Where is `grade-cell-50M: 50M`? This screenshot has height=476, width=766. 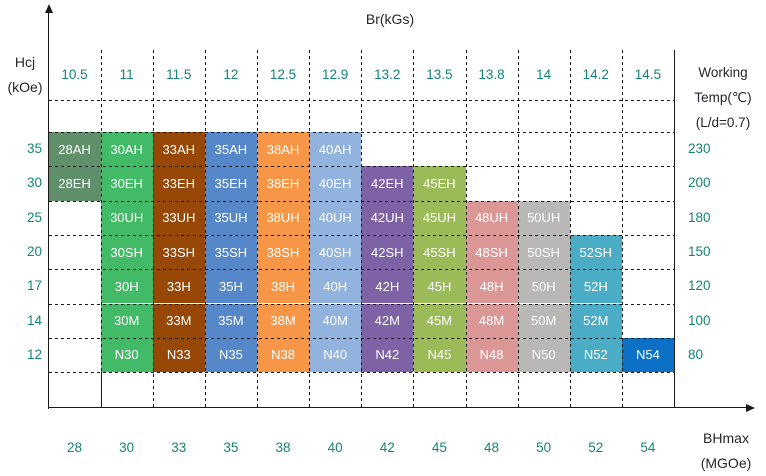
grade-cell-50M: 50M is located at coordinates (543, 320).